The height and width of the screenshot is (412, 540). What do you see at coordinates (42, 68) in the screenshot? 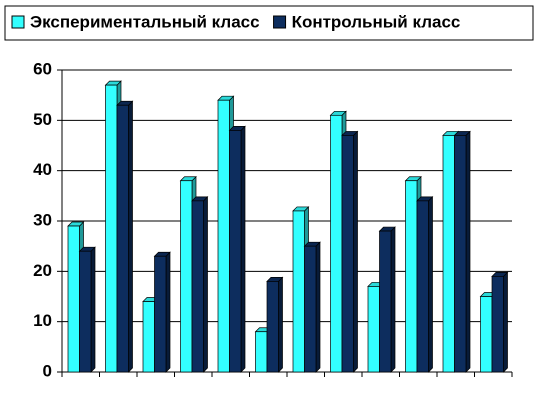
I see `y-tick-label: 60` at bounding box center [42, 68].